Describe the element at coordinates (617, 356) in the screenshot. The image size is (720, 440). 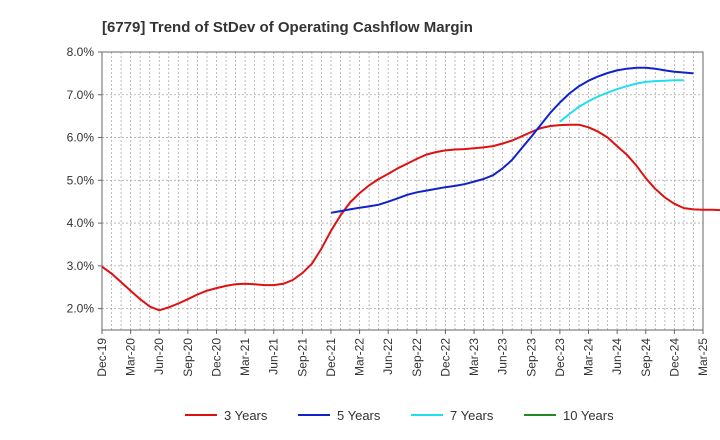
I see `x-tick-label: Jun-24` at that location.